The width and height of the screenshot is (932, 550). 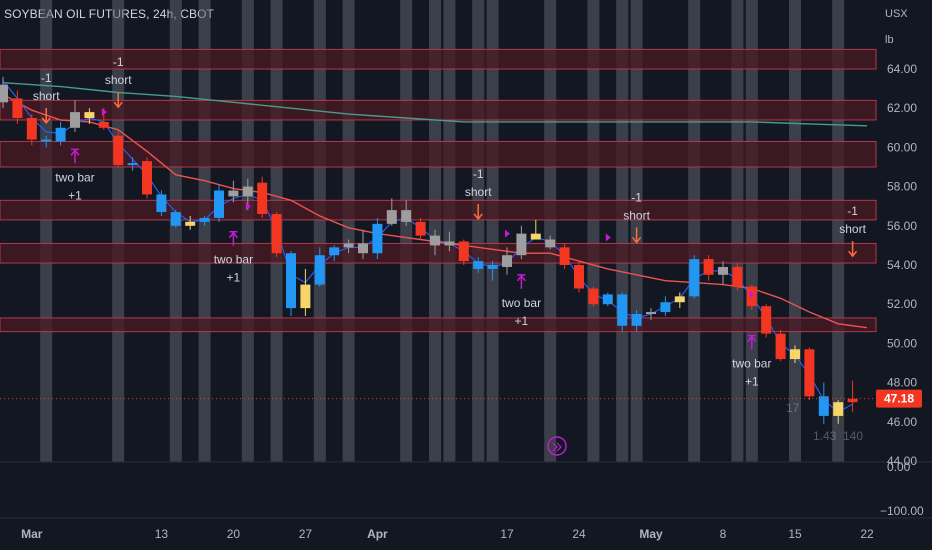 What do you see at coordinates (162, 534) in the screenshot?
I see `time-tick-label: 13` at bounding box center [162, 534].